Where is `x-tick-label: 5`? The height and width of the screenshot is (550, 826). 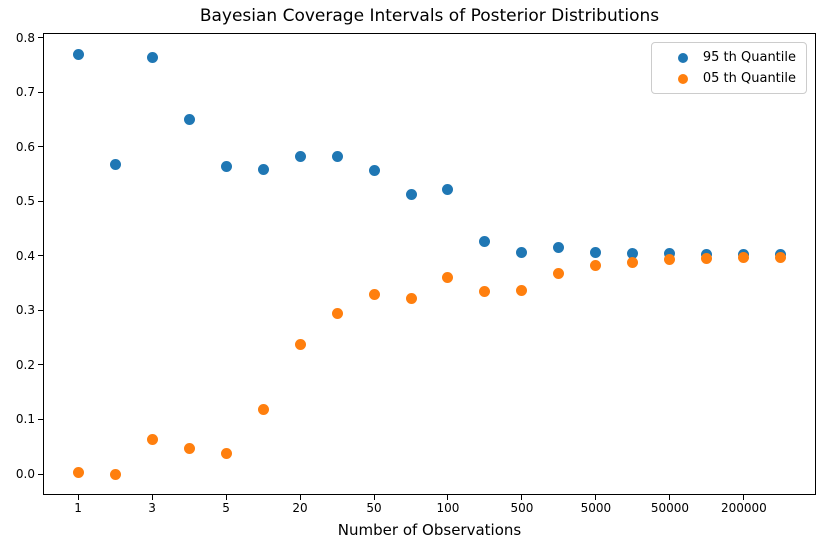
x-tick-label: 5 is located at coordinates (226, 508).